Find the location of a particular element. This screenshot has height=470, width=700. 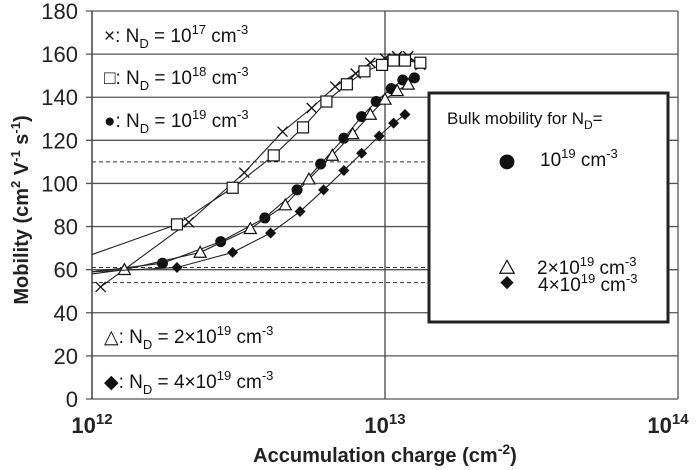

legend-entry-1e17: ×: ND = 1017 cm-3 is located at coordinates (176, 36).